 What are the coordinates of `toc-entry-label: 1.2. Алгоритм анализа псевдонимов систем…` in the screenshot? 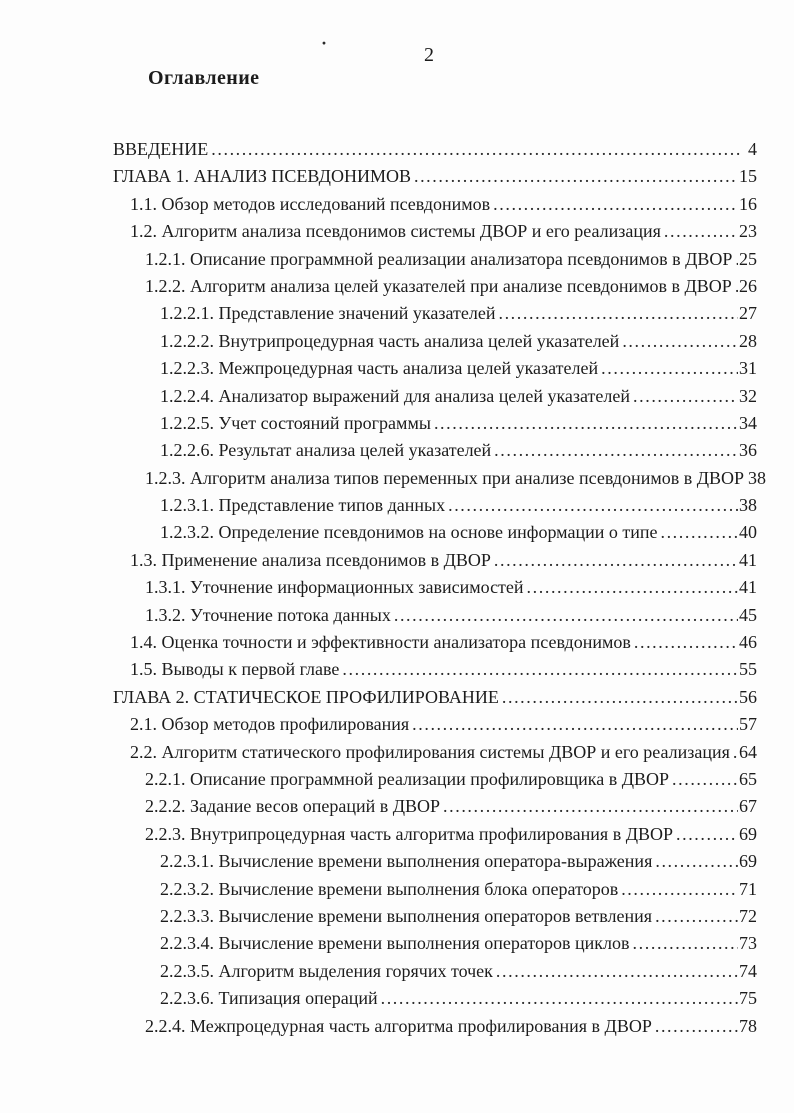 It's located at (395, 231).